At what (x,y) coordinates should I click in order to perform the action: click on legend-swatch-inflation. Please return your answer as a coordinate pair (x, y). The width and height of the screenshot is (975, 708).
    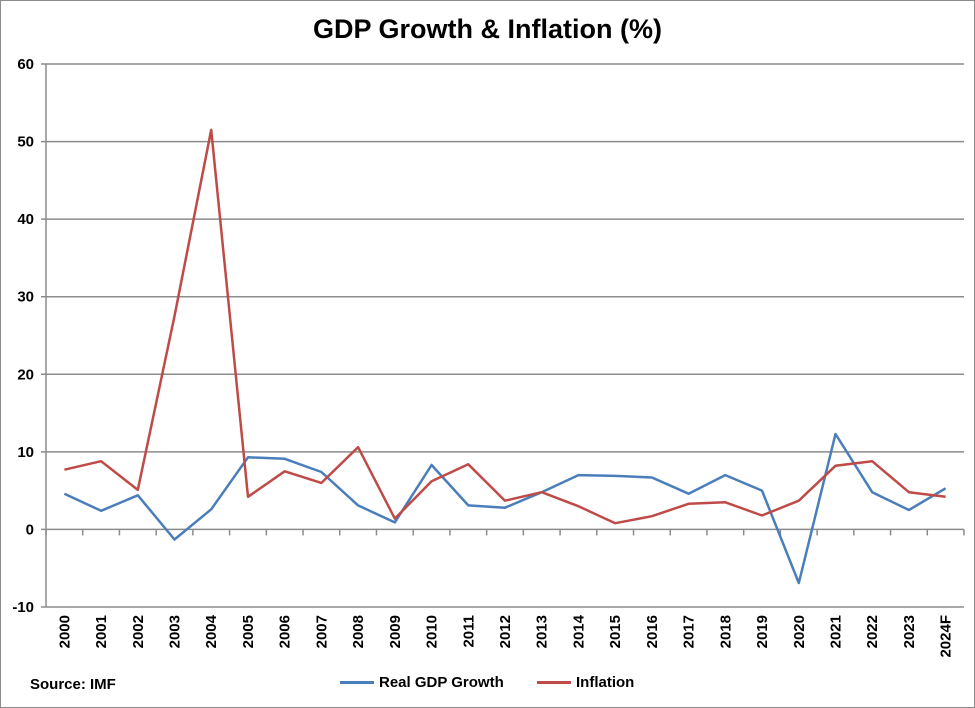
    Looking at the image, I should click on (554, 682).